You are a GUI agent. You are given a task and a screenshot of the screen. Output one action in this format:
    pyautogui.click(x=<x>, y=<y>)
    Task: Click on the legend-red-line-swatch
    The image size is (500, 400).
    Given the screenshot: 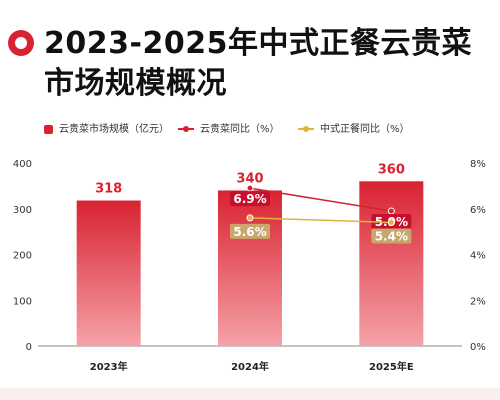 What is the action you would take?
    pyautogui.click(x=186, y=129)
    